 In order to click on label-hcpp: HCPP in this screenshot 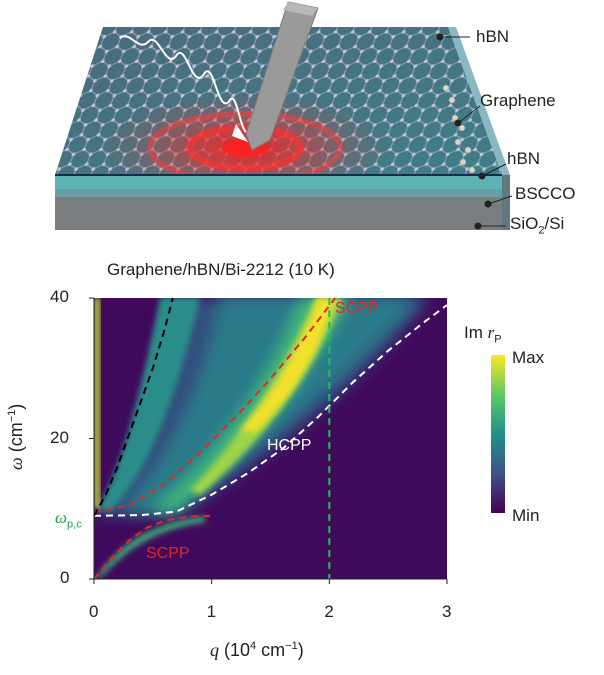, I will do `click(289, 445)`.